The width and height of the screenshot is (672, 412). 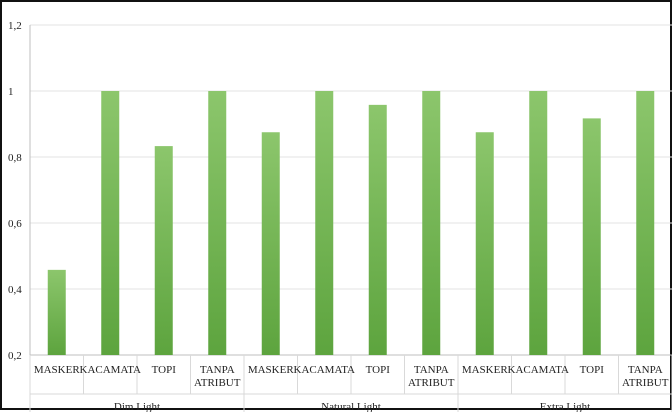 I want to click on y-tick-label: 1, so click(x=11, y=92).